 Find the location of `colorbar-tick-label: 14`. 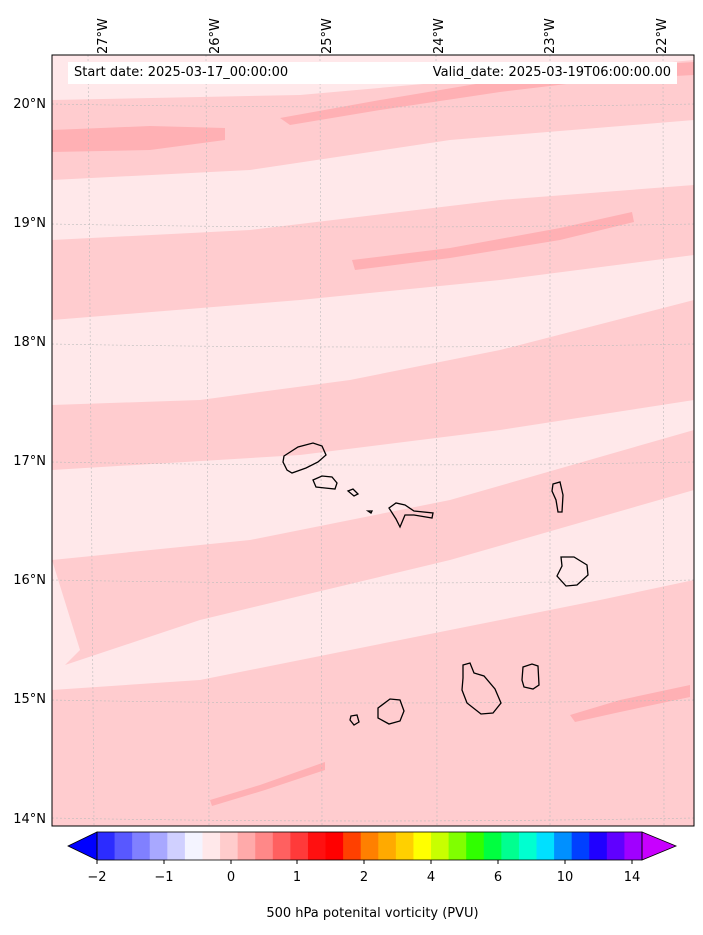

colorbar-tick-label: 14 is located at coordinates (632, 877).